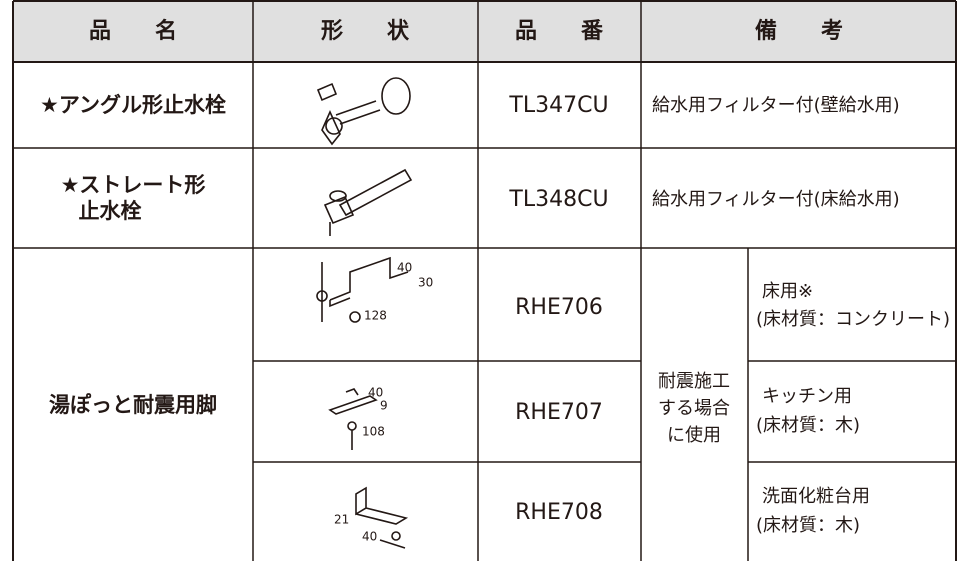  What do you see at coordinates (365, 31) in the screenshot?
I see `header-cell: 形 状` at bounding box center [365, 31].